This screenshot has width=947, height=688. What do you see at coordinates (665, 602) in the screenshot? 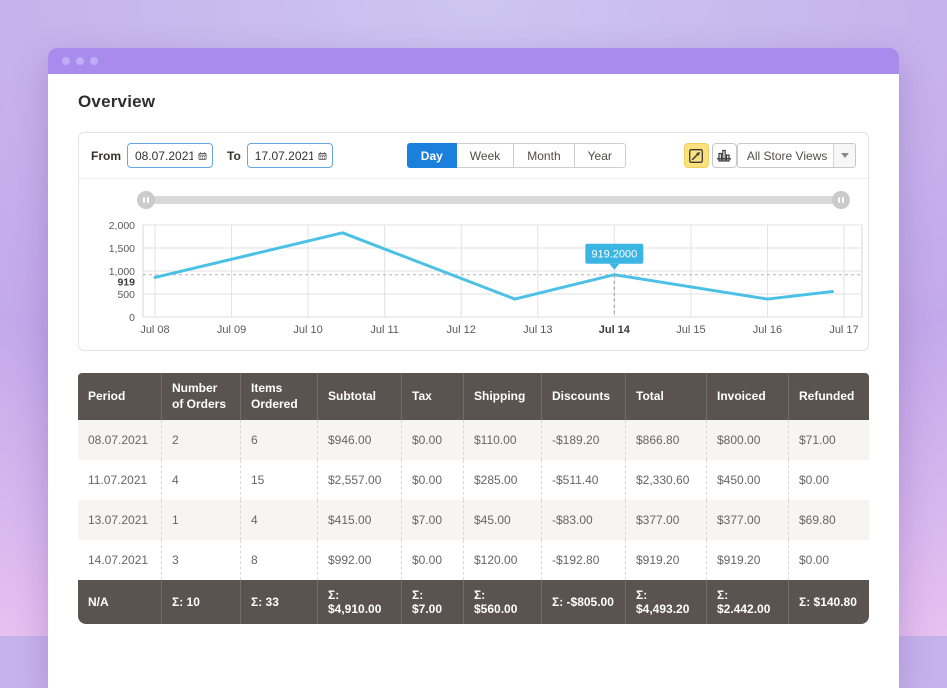
I see `footer-total-cell: Σ: $4,493.20` at bounding box center [665, 602].